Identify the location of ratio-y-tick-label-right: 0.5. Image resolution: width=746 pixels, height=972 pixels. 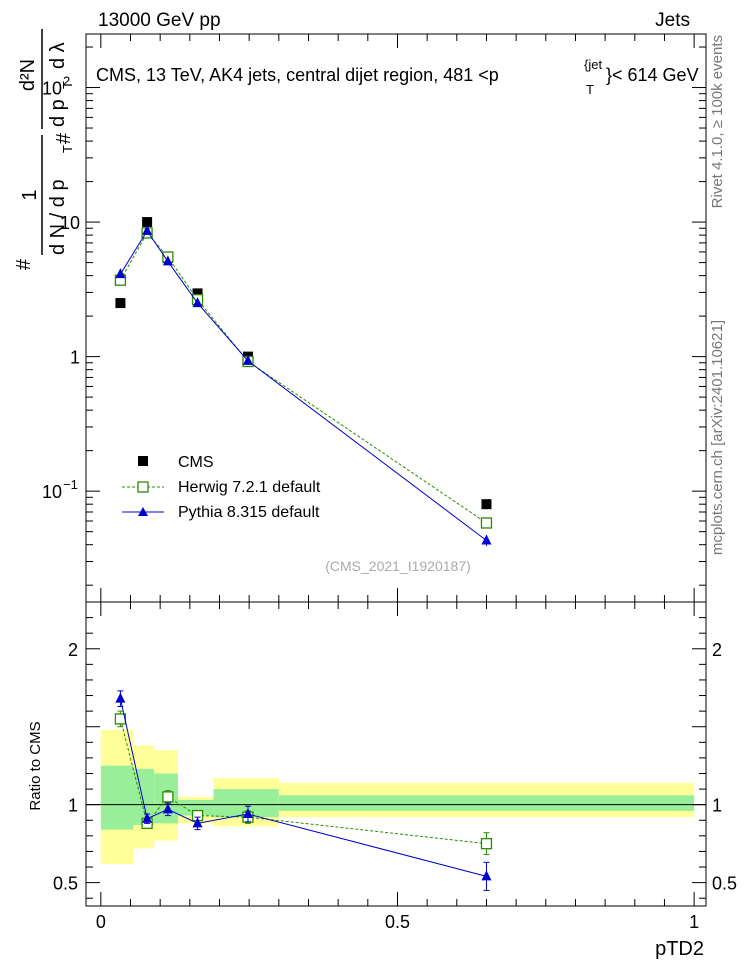
(724, 884).